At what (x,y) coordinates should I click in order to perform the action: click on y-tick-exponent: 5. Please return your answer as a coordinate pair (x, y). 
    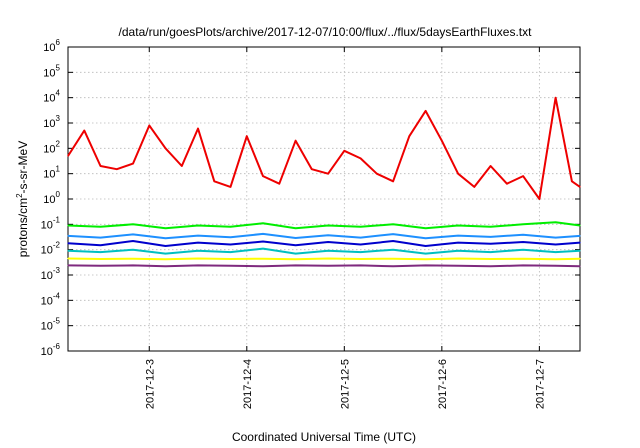
    Looking at the image, I should click on (58, 67).